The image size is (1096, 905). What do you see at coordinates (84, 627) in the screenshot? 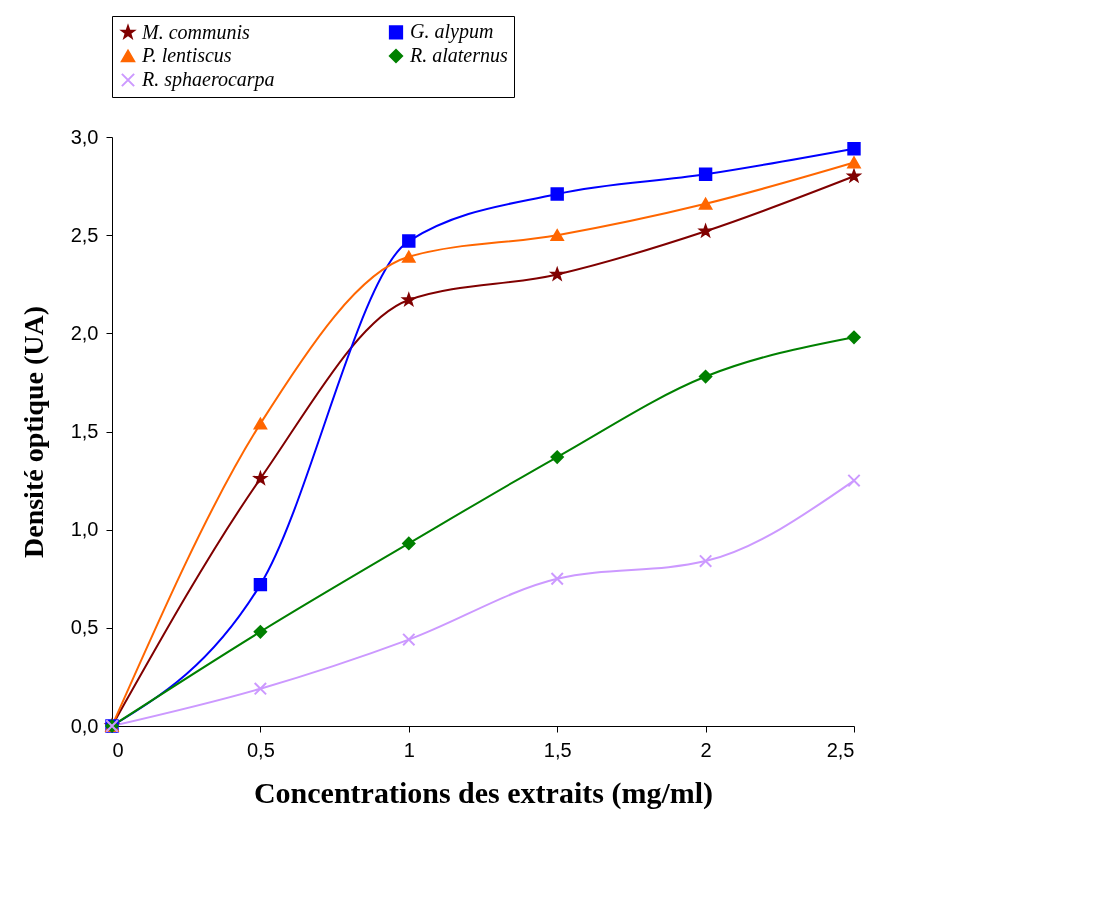
I see `y-tick-label: 0,5` at bounding box center [84, 627].